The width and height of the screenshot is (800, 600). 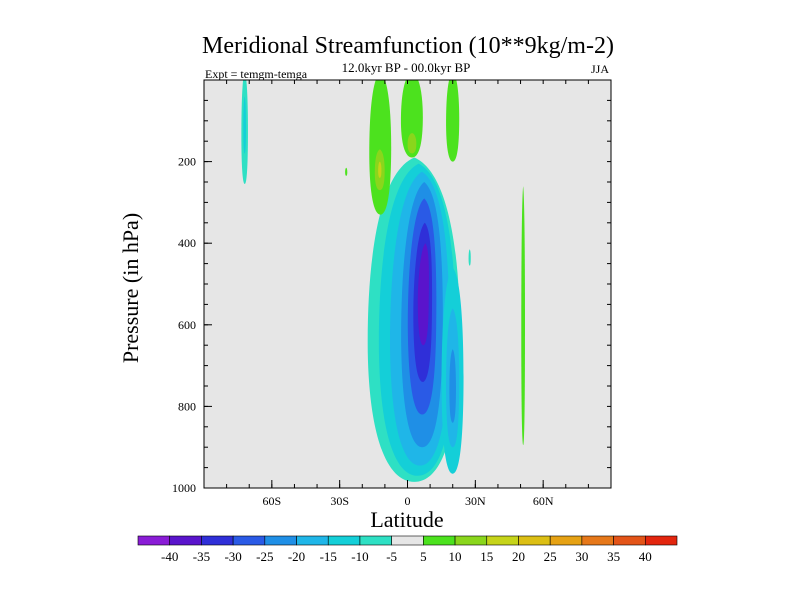 I want to click on y-tick-label: 1000, so click(x=184, y=488).